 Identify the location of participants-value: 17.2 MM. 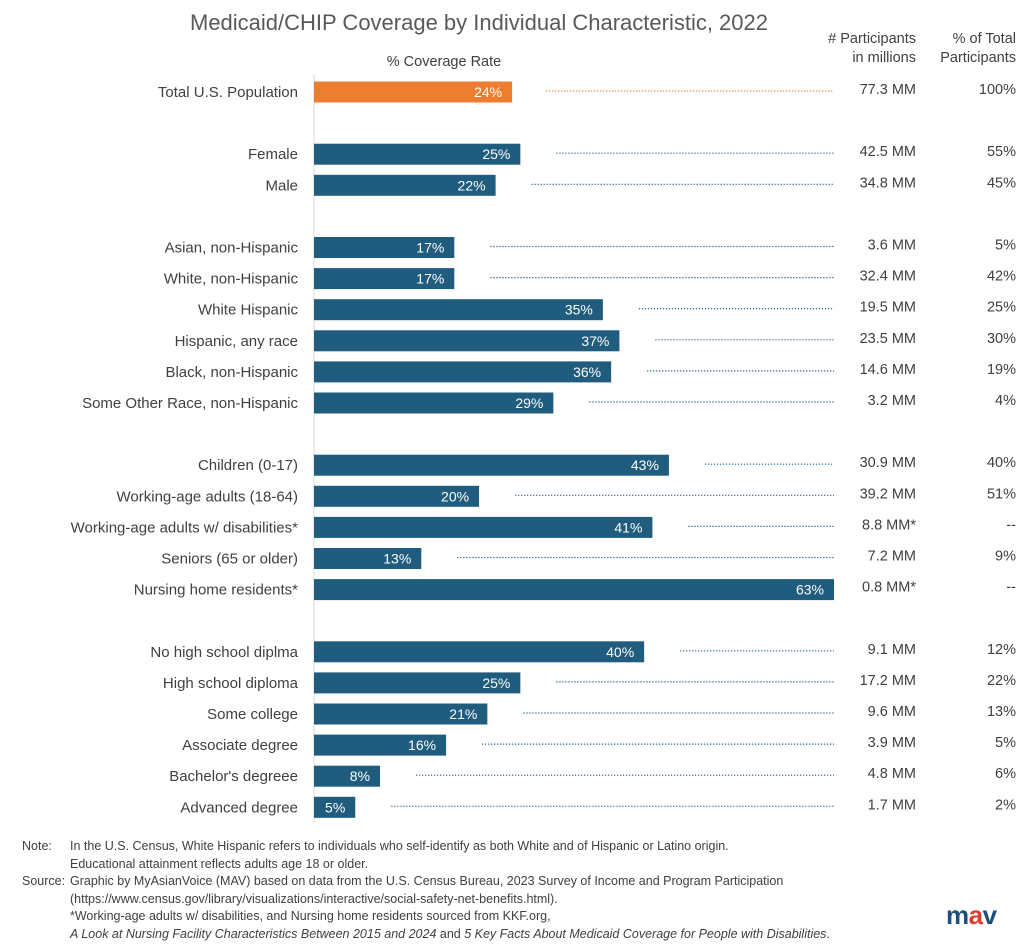
(888, 681).